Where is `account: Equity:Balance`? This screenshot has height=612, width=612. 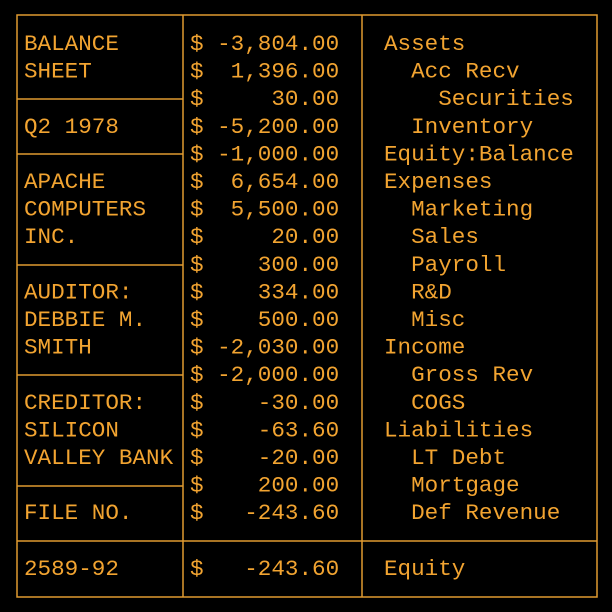 account: Equity:Balance is located at coordinates (479, 154).